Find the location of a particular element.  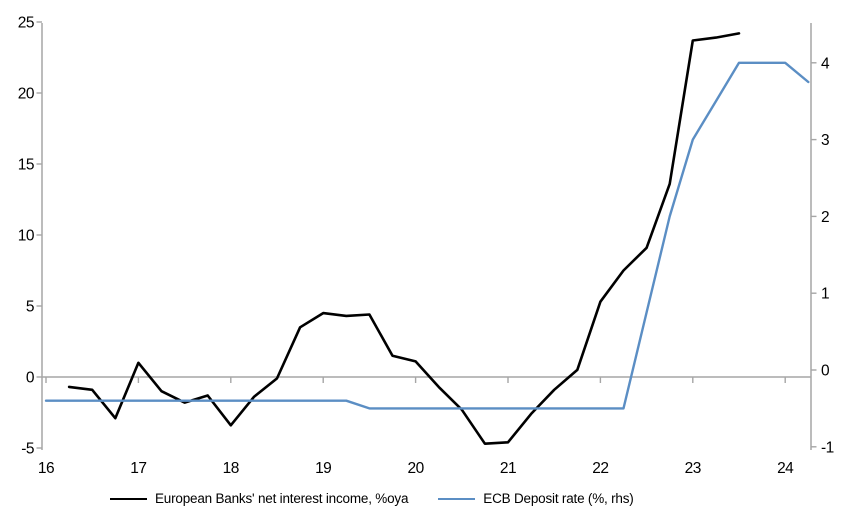

legend-label: ECB Deposit rate (%, rhs) is located at coordinates (558, 498).